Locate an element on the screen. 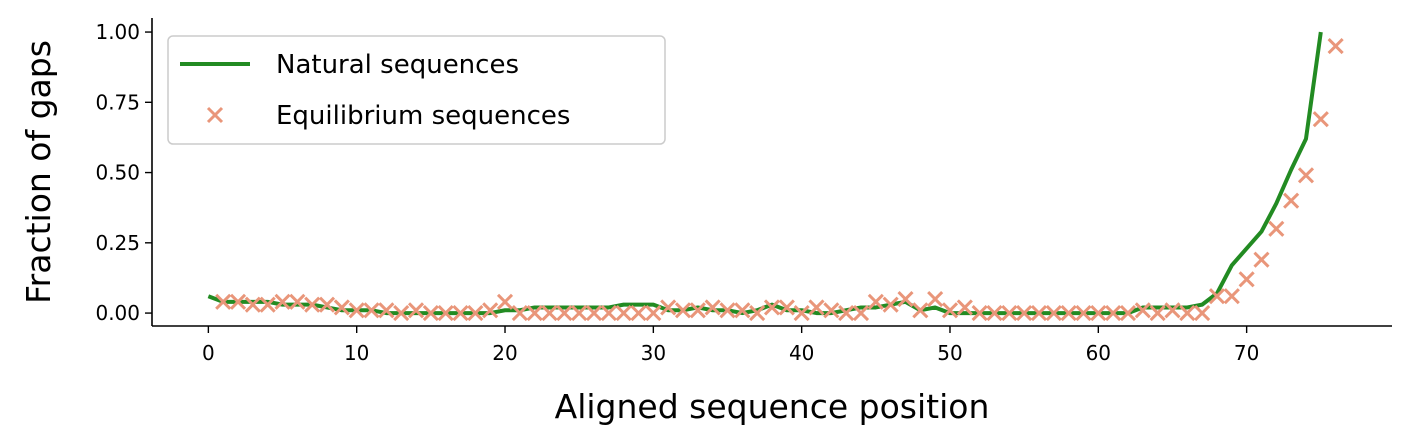 The height and width of the screenshot is (446, 1412). x-tick-label: 50 is located at coordinates (949, 353).